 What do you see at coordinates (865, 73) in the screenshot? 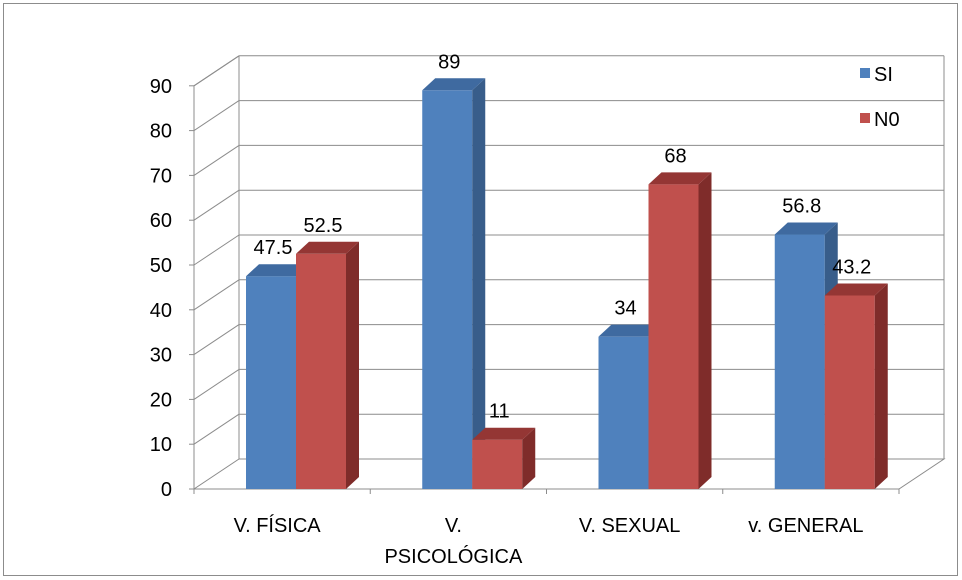
I see `legend-swatch-si` at bounding box center [865, 73].